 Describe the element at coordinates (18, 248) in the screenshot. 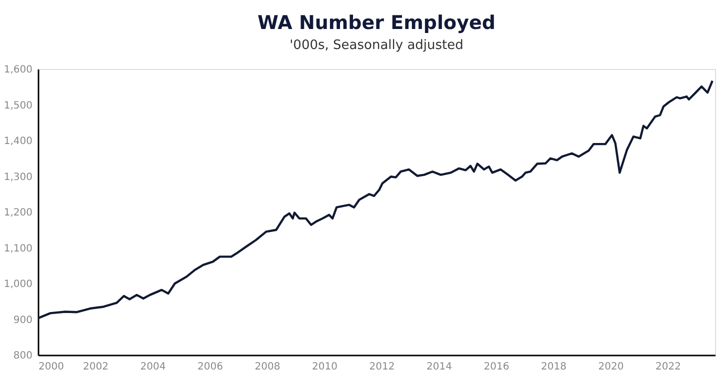

I see `y-tick-label: 1,100` at that location.